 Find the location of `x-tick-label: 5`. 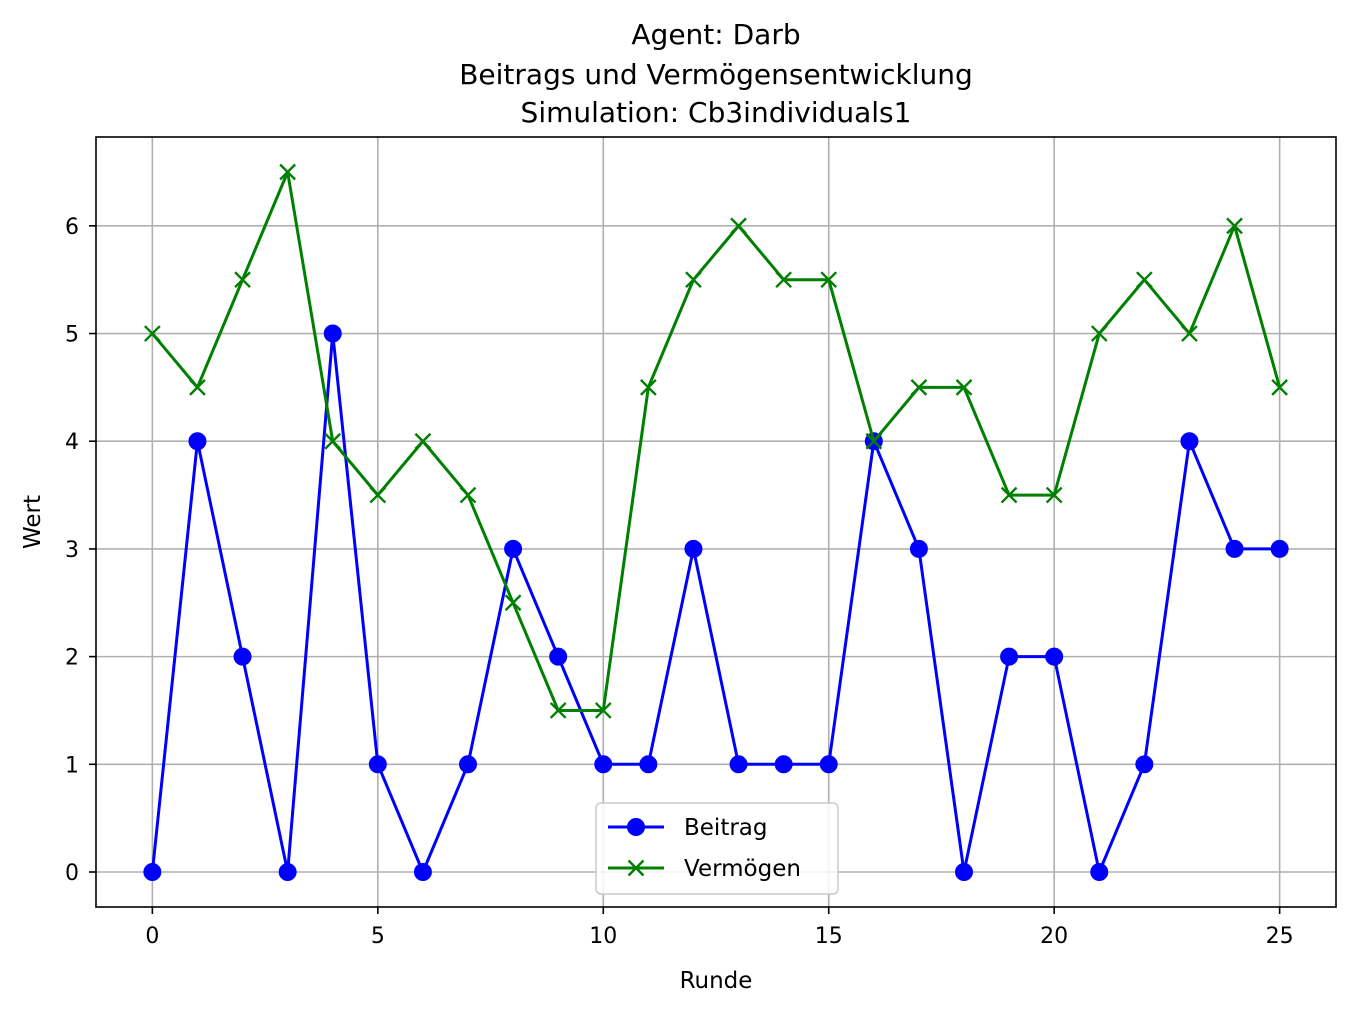

x-tick-label: 5 is located at coordinates (378, 936).